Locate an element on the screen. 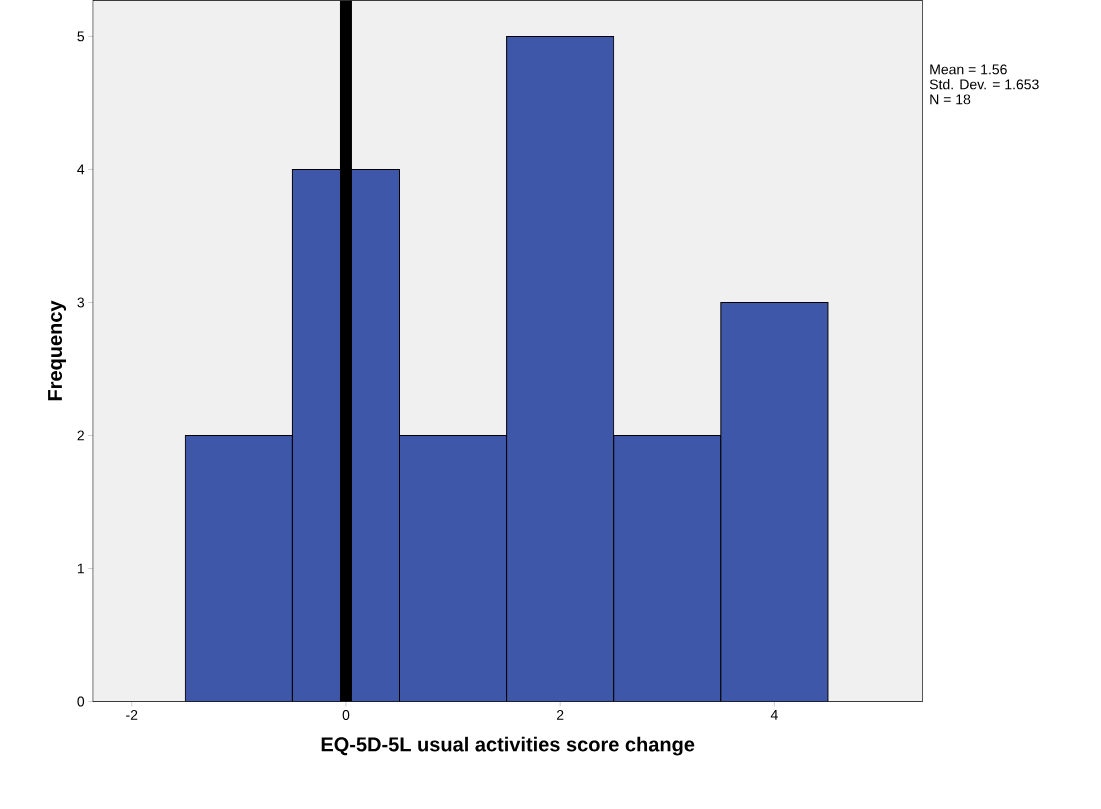 The height and width of the screenshot is (809, 1101). text: N = 18 is located at coordinates (950, 99).